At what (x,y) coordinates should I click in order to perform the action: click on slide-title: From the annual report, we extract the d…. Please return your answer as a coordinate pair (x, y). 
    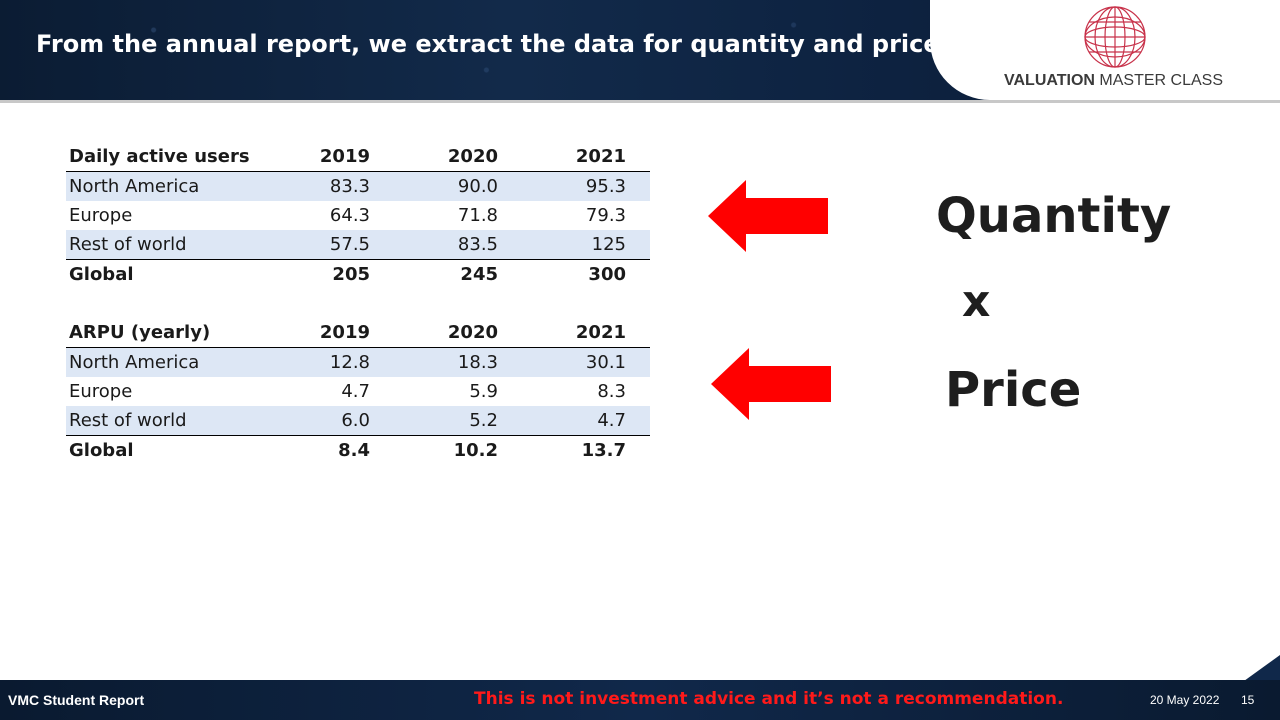
    Looking at the image, I should click on (488, 44).